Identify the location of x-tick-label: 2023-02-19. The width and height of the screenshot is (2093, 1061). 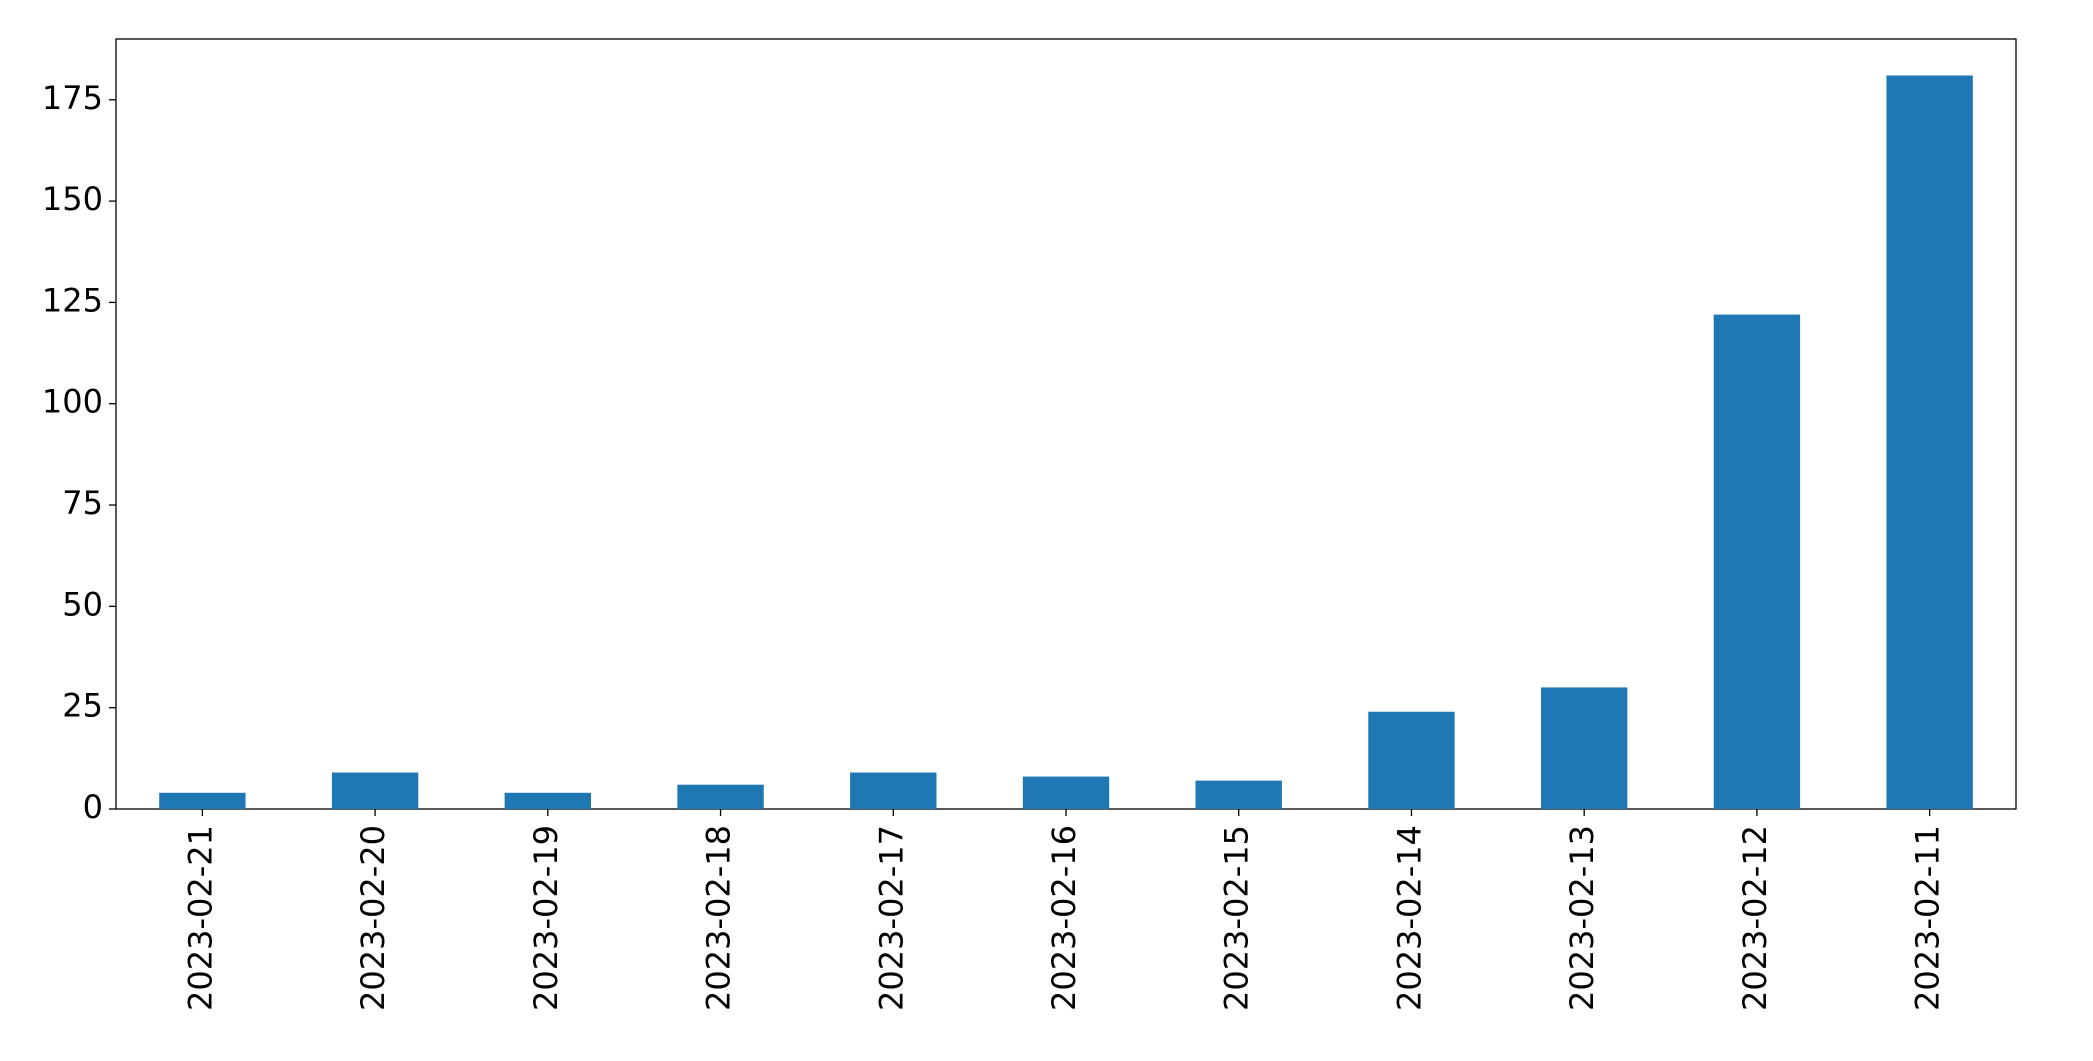
(546, 918).